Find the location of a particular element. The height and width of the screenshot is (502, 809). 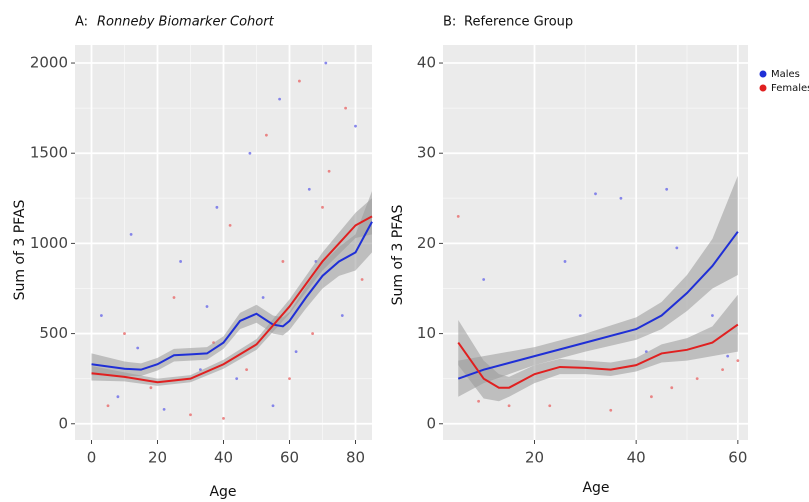

chart-title: Reference Group is located at coordinates (518, 22).